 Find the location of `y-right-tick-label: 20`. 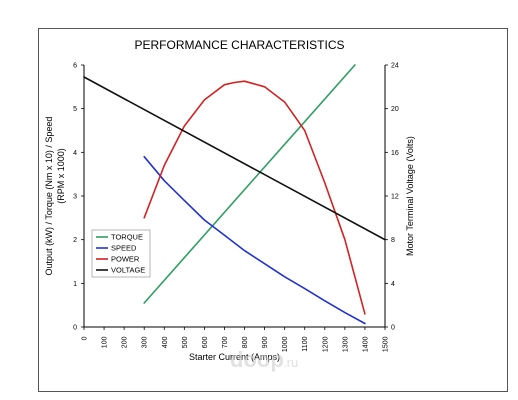

y-right-tick-label: 20 is located at coordinates (395, 109).